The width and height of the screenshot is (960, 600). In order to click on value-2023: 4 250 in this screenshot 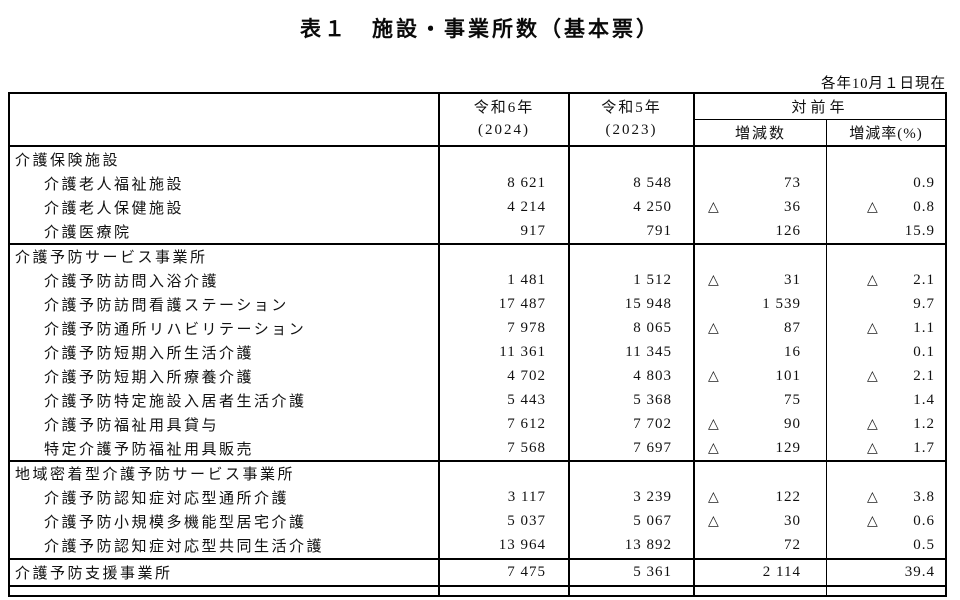, I will do `click(652, 206)`.